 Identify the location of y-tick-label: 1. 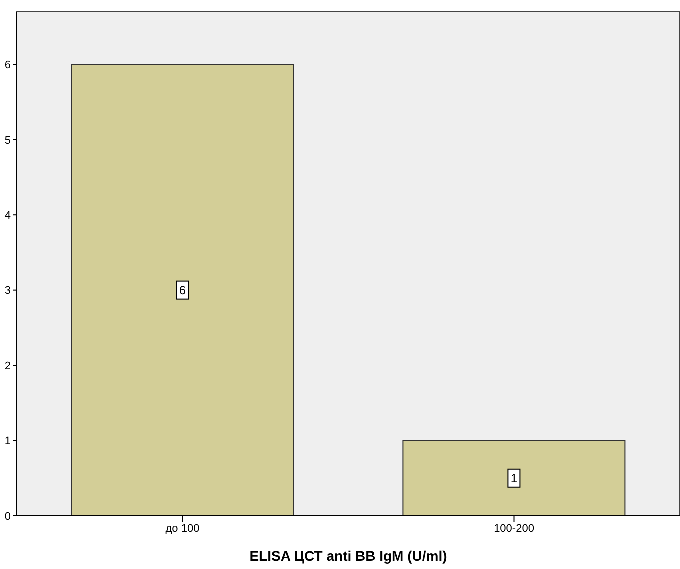
(7, 442).